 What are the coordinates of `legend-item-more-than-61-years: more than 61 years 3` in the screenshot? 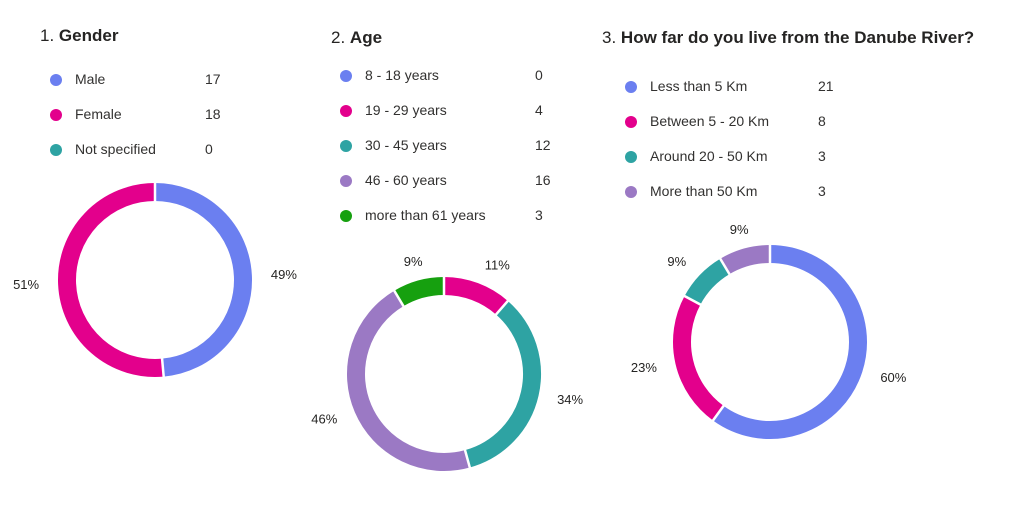 It's located at (452, 216).